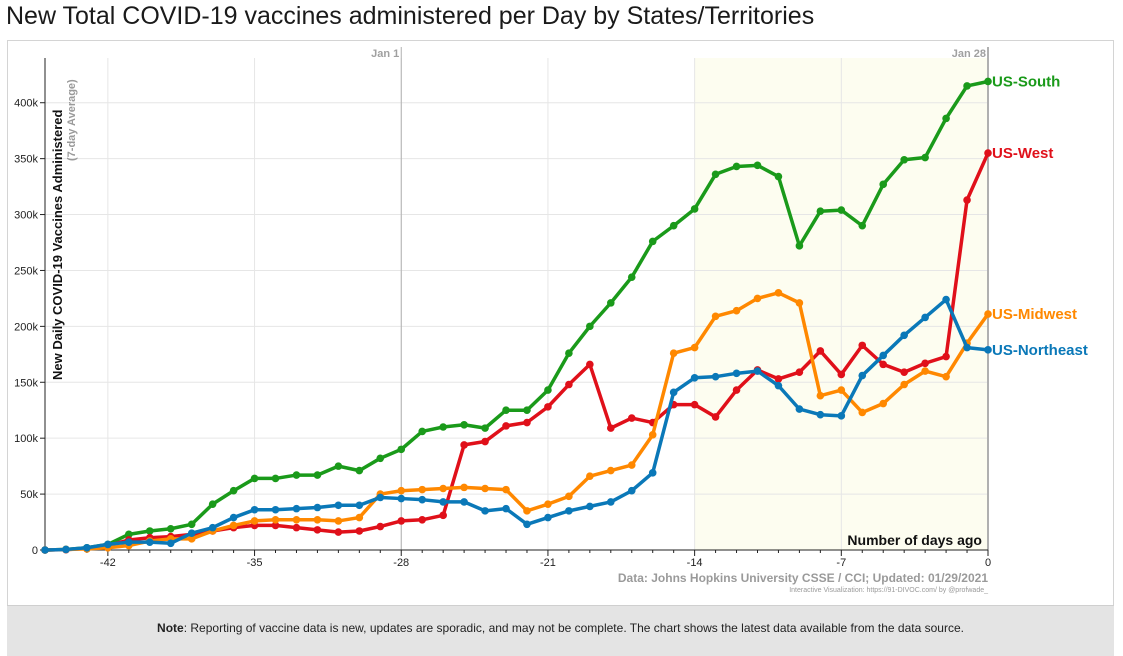  Describe the element at coordinates (26, 216) in the screenshot. I see `y-tick-label: 300k` at that location.